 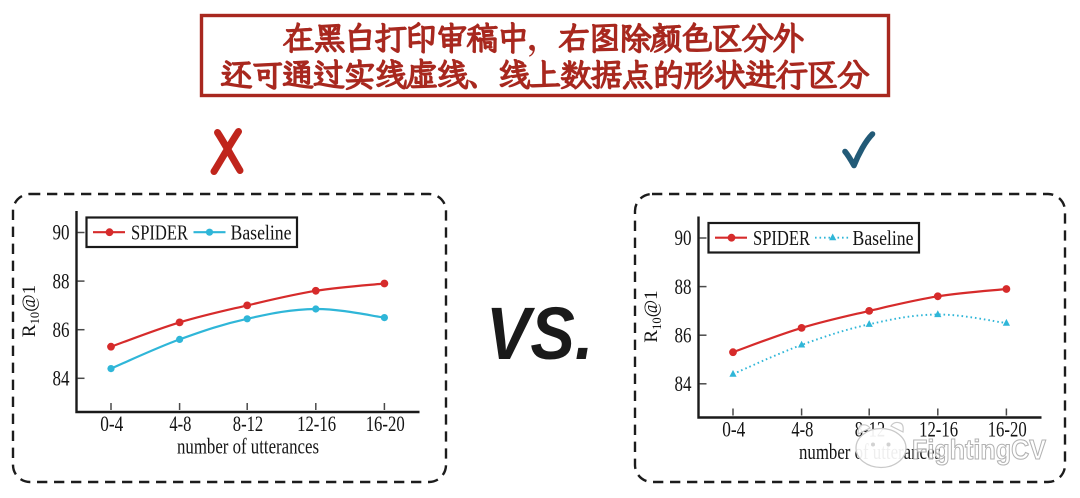 What do you see at coordinates (539, 333) in the screenshot?
I see `svg-text: VS.` at bounding box center [539, 333].